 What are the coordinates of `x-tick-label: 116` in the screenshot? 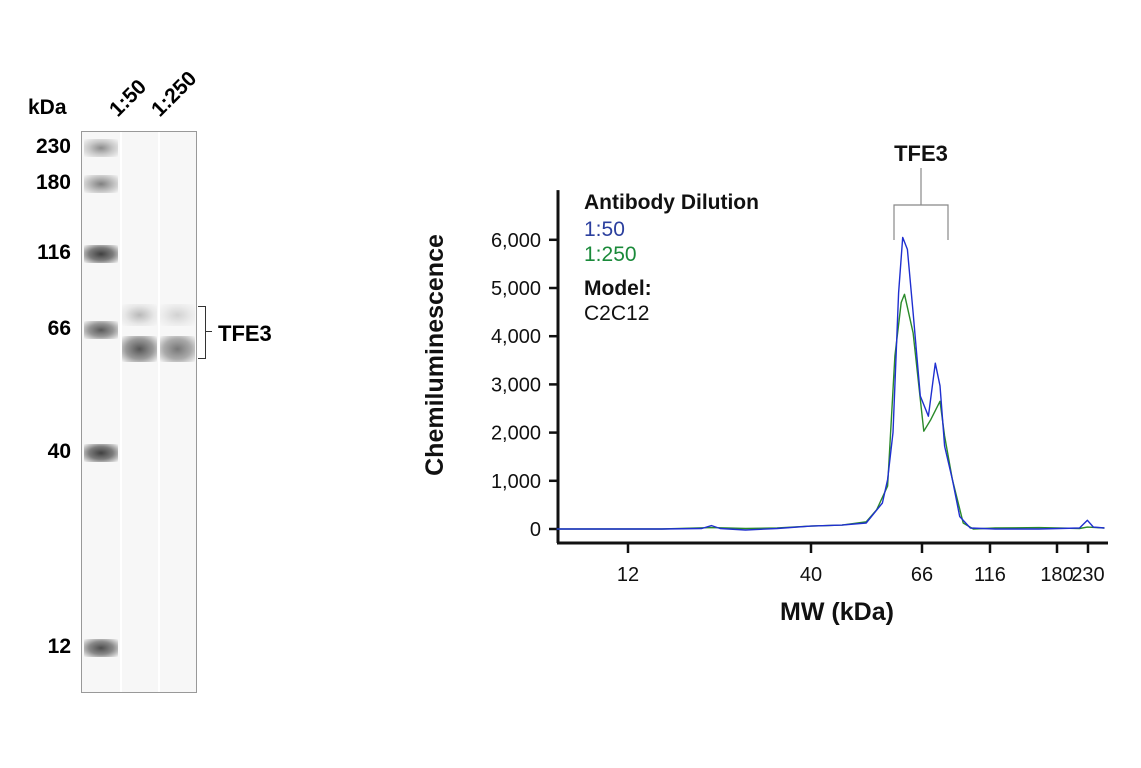 It's located at (990, 575).